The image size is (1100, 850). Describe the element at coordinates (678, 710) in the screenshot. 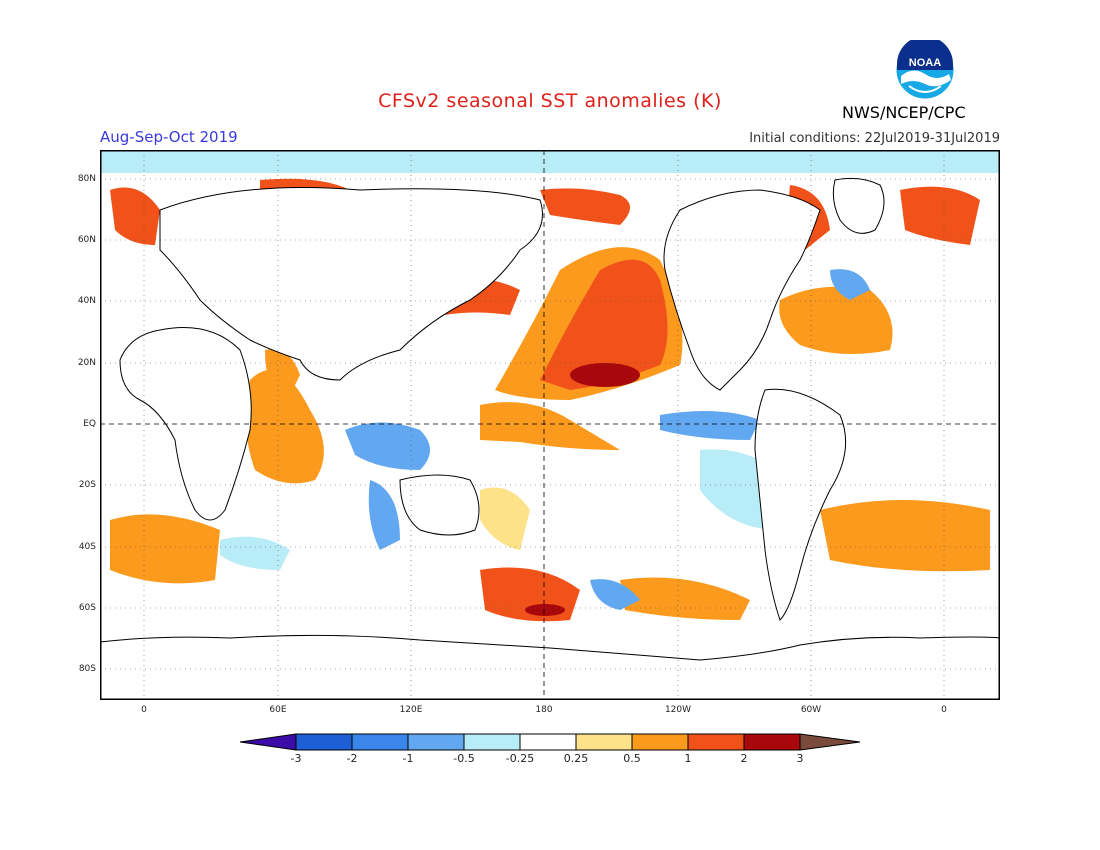

I see `lon-label-120w: 120W` at that location.